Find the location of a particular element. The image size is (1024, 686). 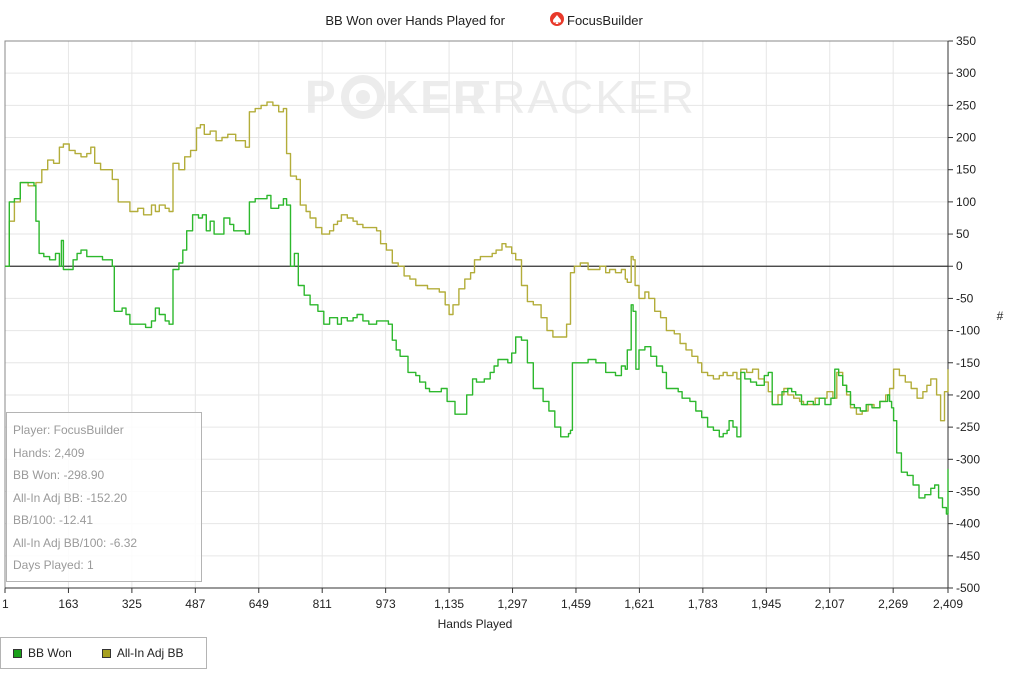

legend: BB Won All-In Adj BB is located at coordinates (103, 653).